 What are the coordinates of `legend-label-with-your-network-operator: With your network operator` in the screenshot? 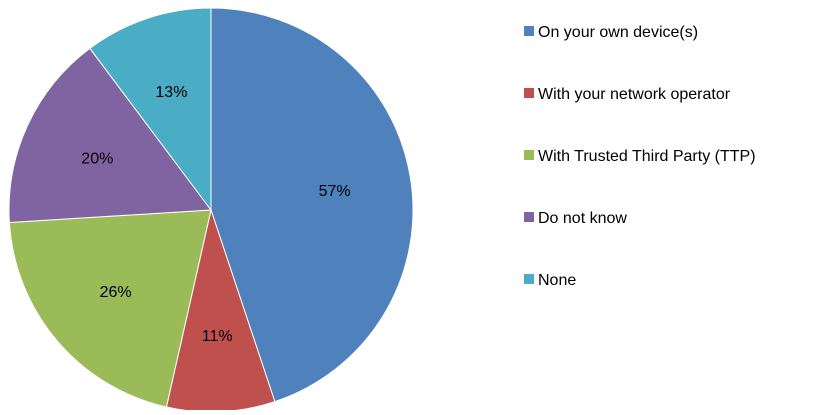 It's located at (634, 94).